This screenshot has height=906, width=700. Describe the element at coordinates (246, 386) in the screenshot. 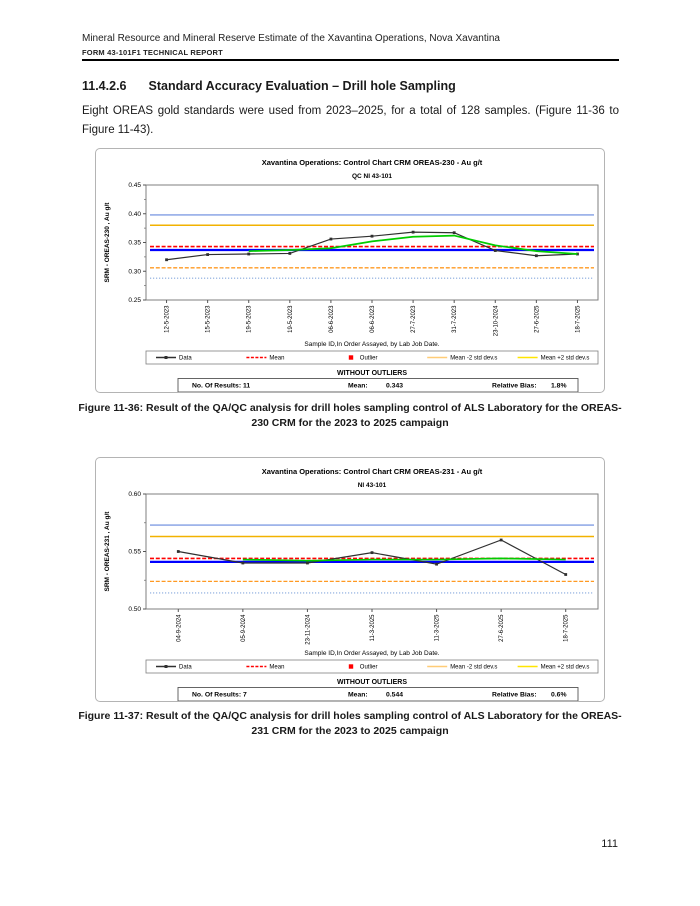

I see `stats-results-value: 11` at that location.